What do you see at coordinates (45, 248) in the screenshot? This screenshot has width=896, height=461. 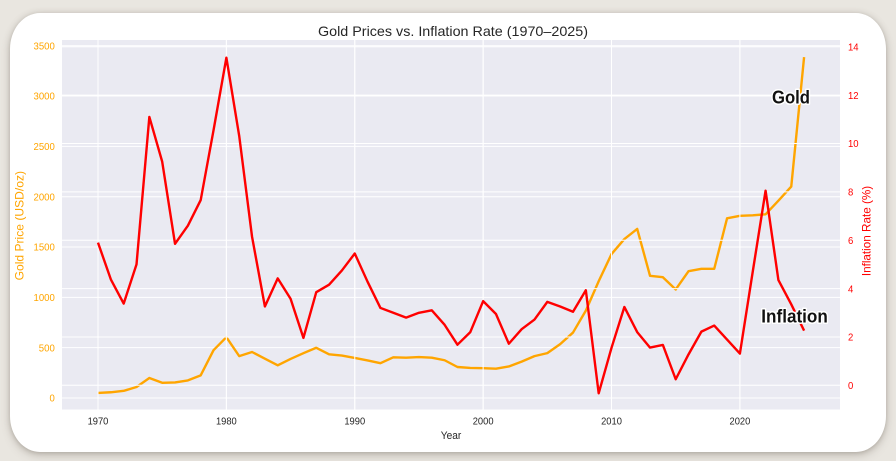 I see `svg-text: 1500` at bounding box center [45, 248].